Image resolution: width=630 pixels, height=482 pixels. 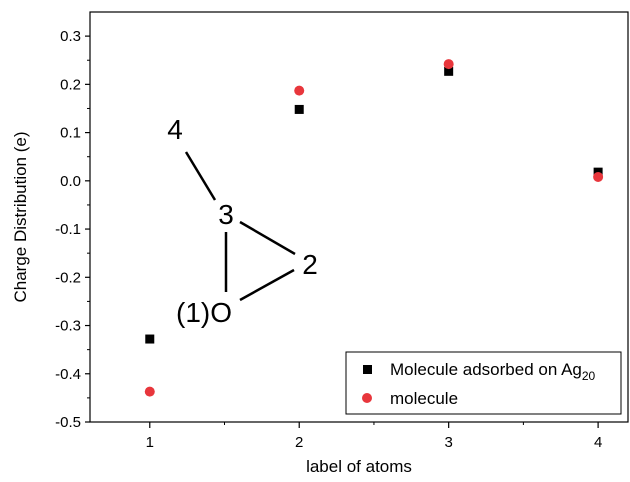 What do you see at coordinates (68, 326) in the screenshot?
I see `y-tick-label: -0.3` at bounding box center [68, 326].